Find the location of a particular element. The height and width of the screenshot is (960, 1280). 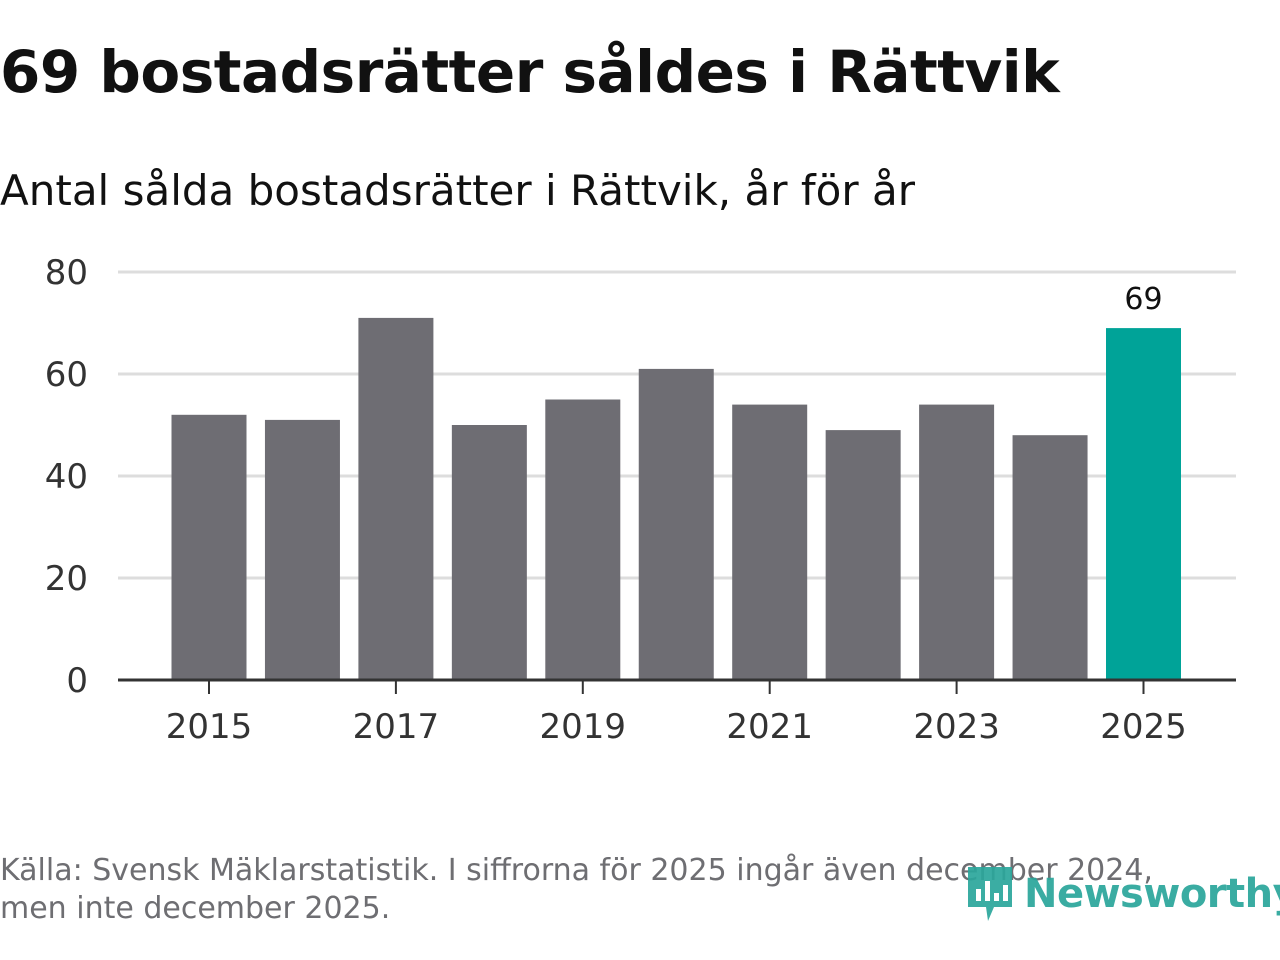

bar-2023 is located at coordinates (957, 542).